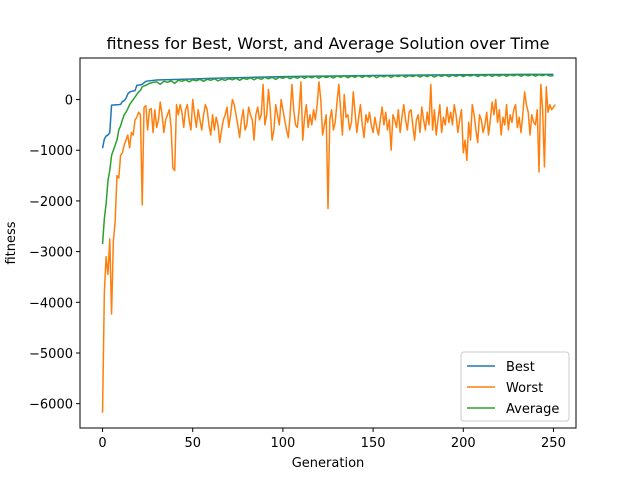  I want to click on legend-frame, so click(515, 386).